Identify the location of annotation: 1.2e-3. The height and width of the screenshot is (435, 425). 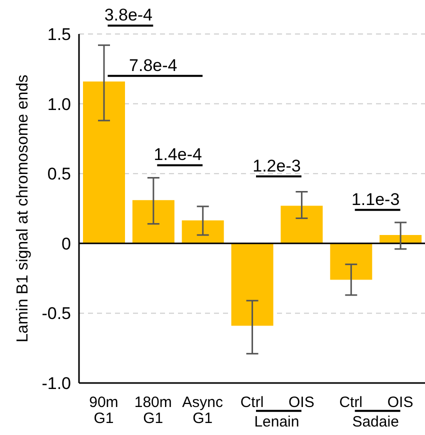
(276, 166).